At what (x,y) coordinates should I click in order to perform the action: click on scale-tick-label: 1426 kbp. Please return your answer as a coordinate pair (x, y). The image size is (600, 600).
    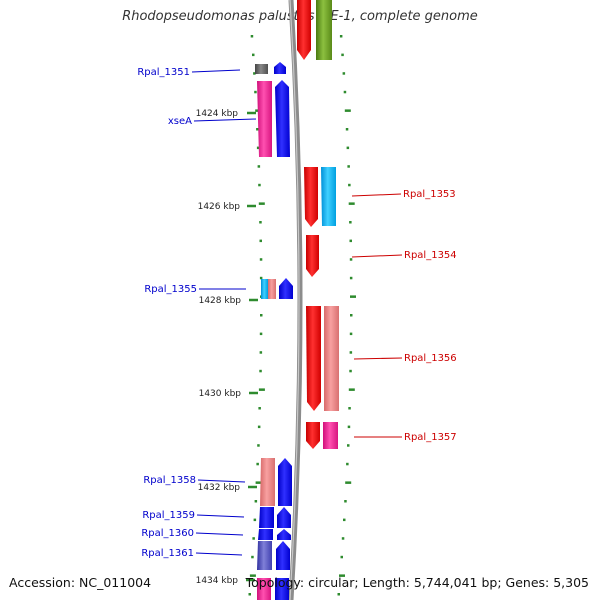
    Looking at the image, I should click on (219, 207).